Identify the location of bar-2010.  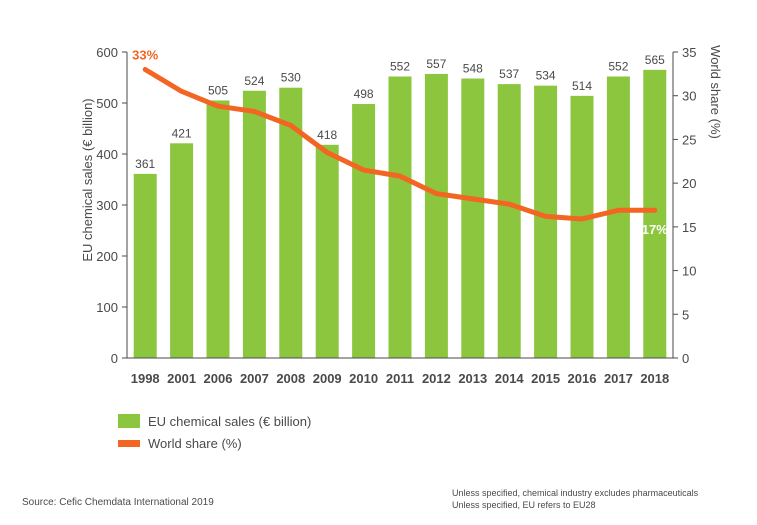
(364, 231).